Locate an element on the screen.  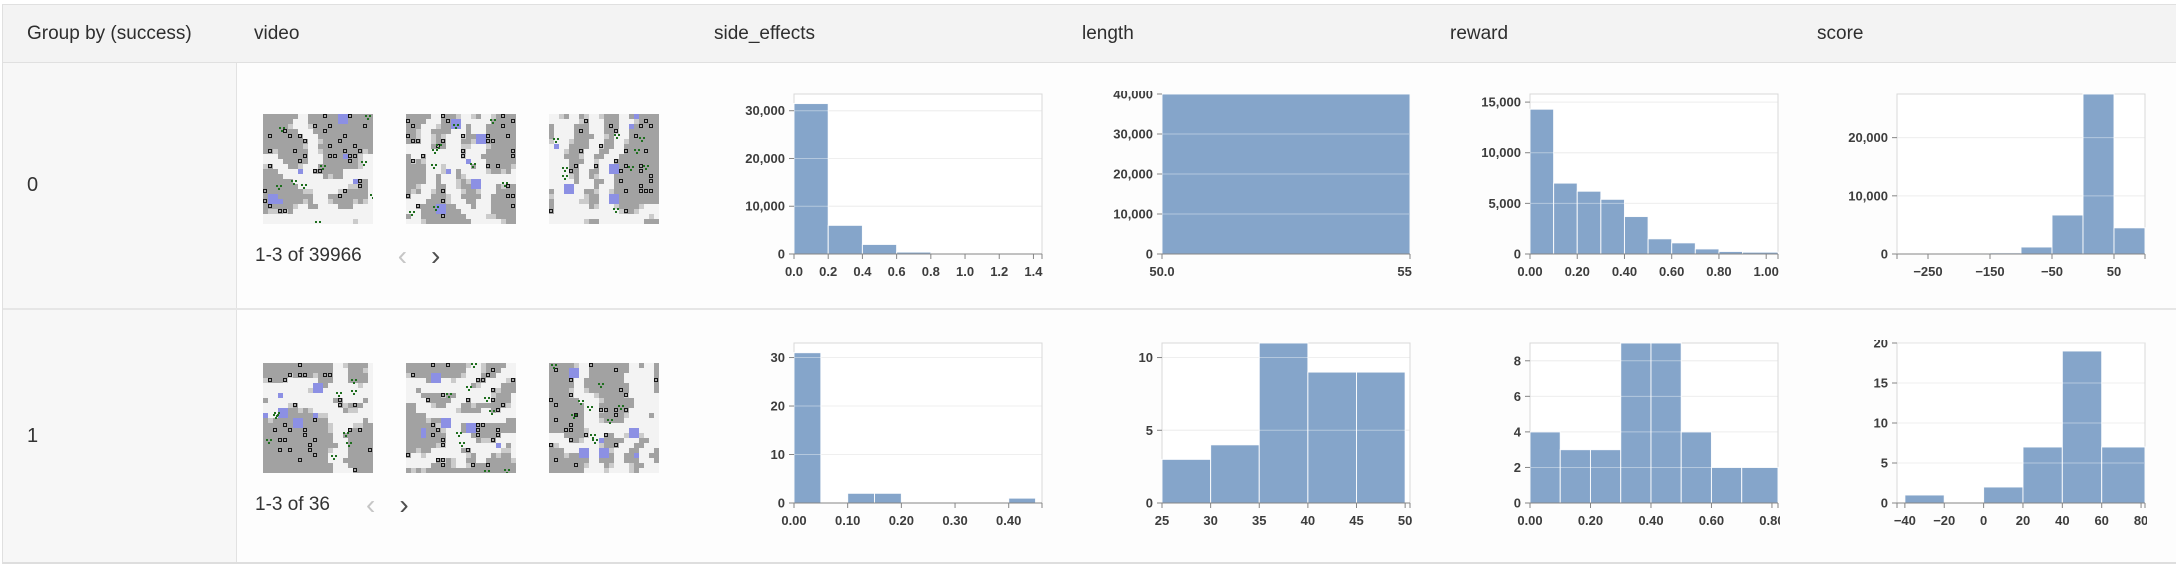
svg-text: 1.0 is located at coordinates (965, 271).